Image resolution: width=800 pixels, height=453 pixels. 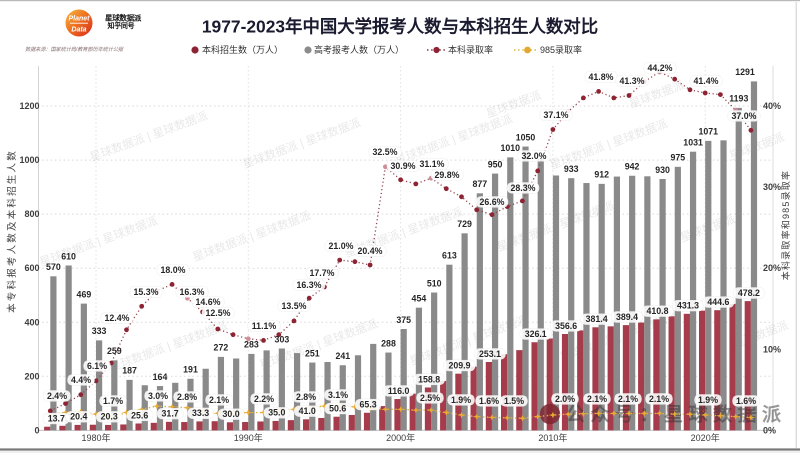 What do you see at coordinates (173, 270) in the screenshot?
I see `svg-text: 18.0%` at bounding box center [173, 270].